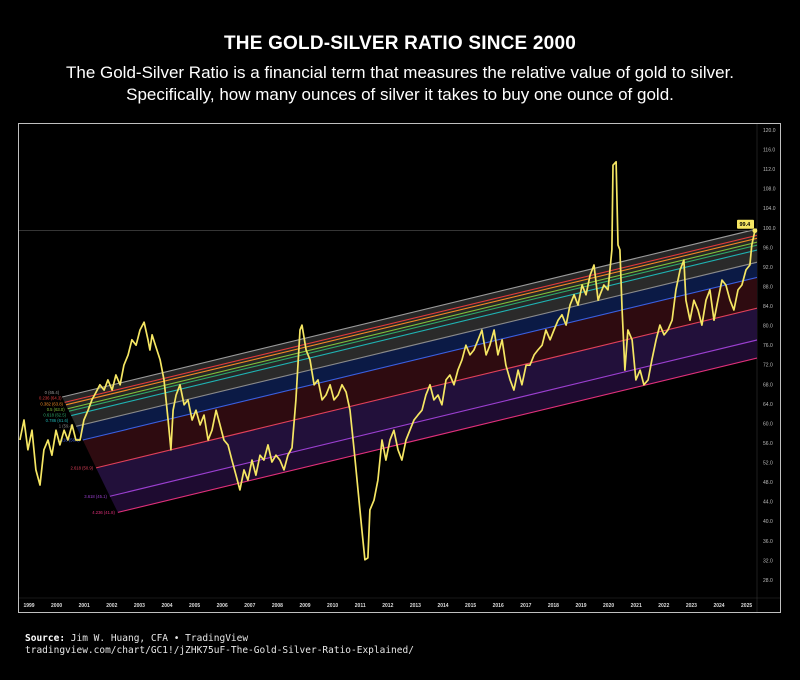 This screenshot has width=800, height=680. Describe the element at coordinates (415, 606) in the screenshot. I see `x-tick-label: 2013` at that location.